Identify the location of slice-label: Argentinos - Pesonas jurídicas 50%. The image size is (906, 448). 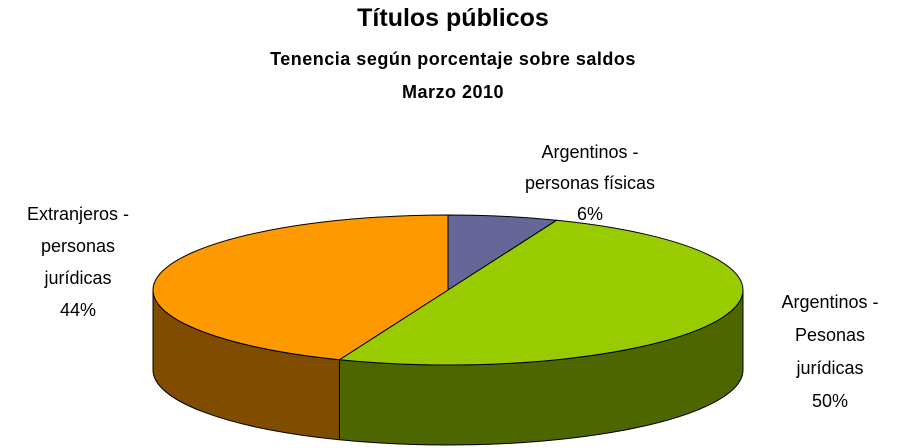
(830, 352).